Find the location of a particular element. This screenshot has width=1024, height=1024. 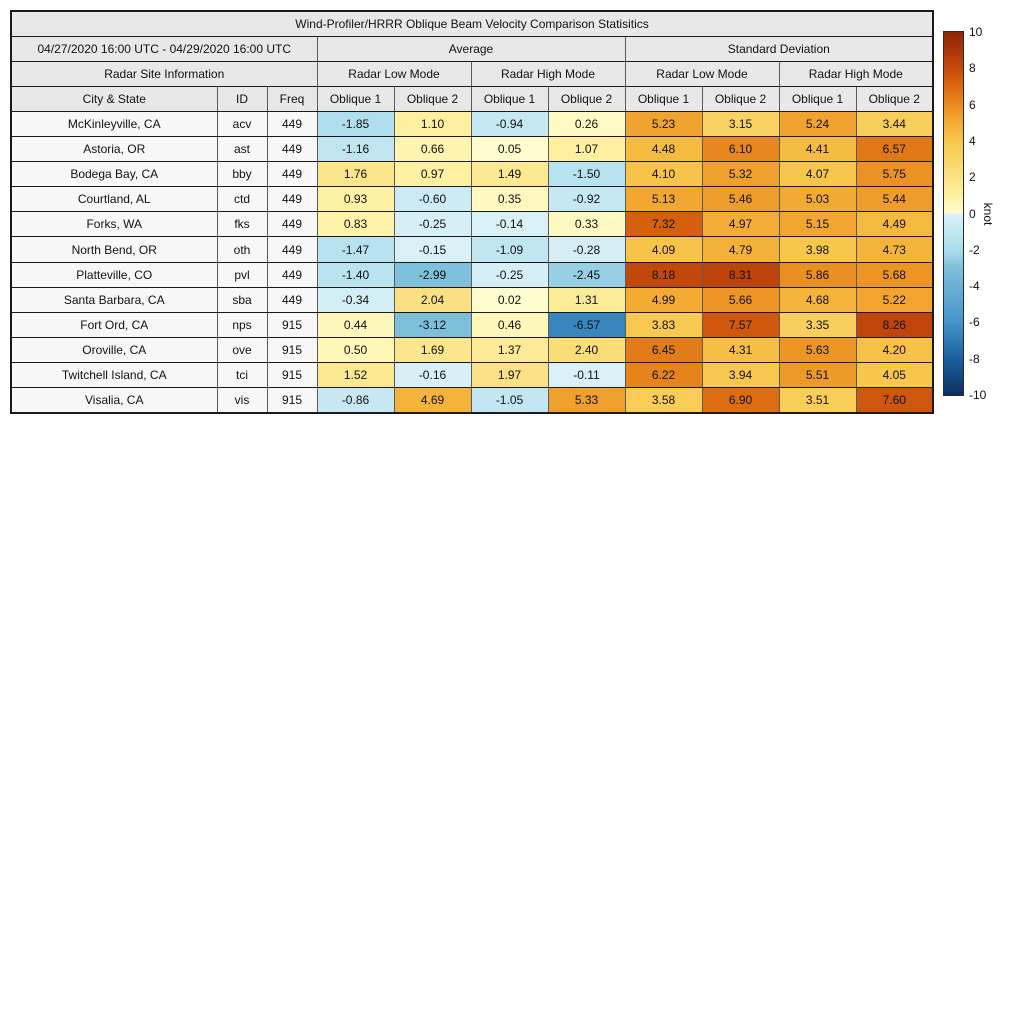

colorbar-tick-label: -8 is located at coordinates (974, 358).